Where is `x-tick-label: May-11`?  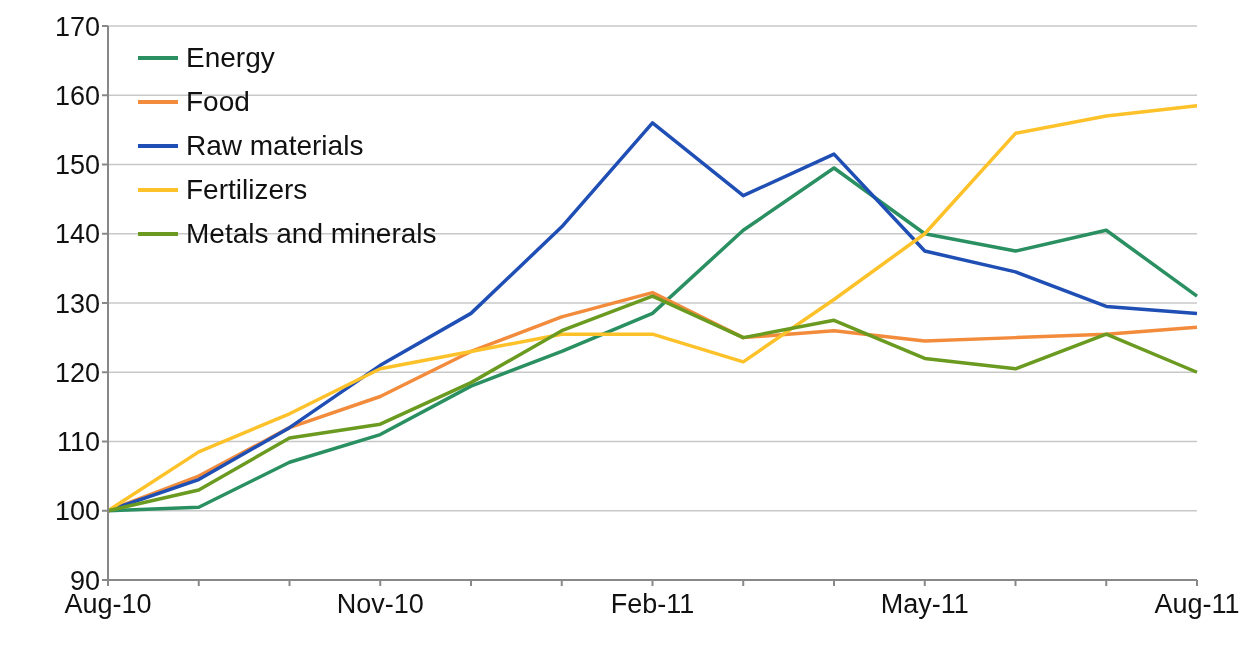 x-tick-label: May-11 is located at coordinates (924, 604).